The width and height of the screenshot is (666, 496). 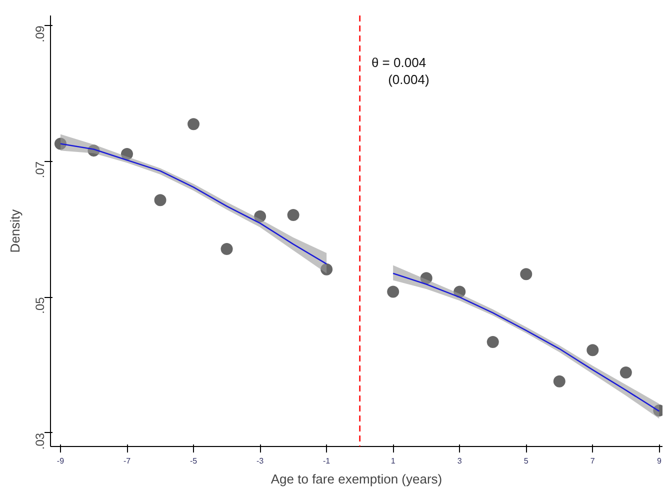 I want to click on x-tick-label: 1, so click(x=393, y=461).